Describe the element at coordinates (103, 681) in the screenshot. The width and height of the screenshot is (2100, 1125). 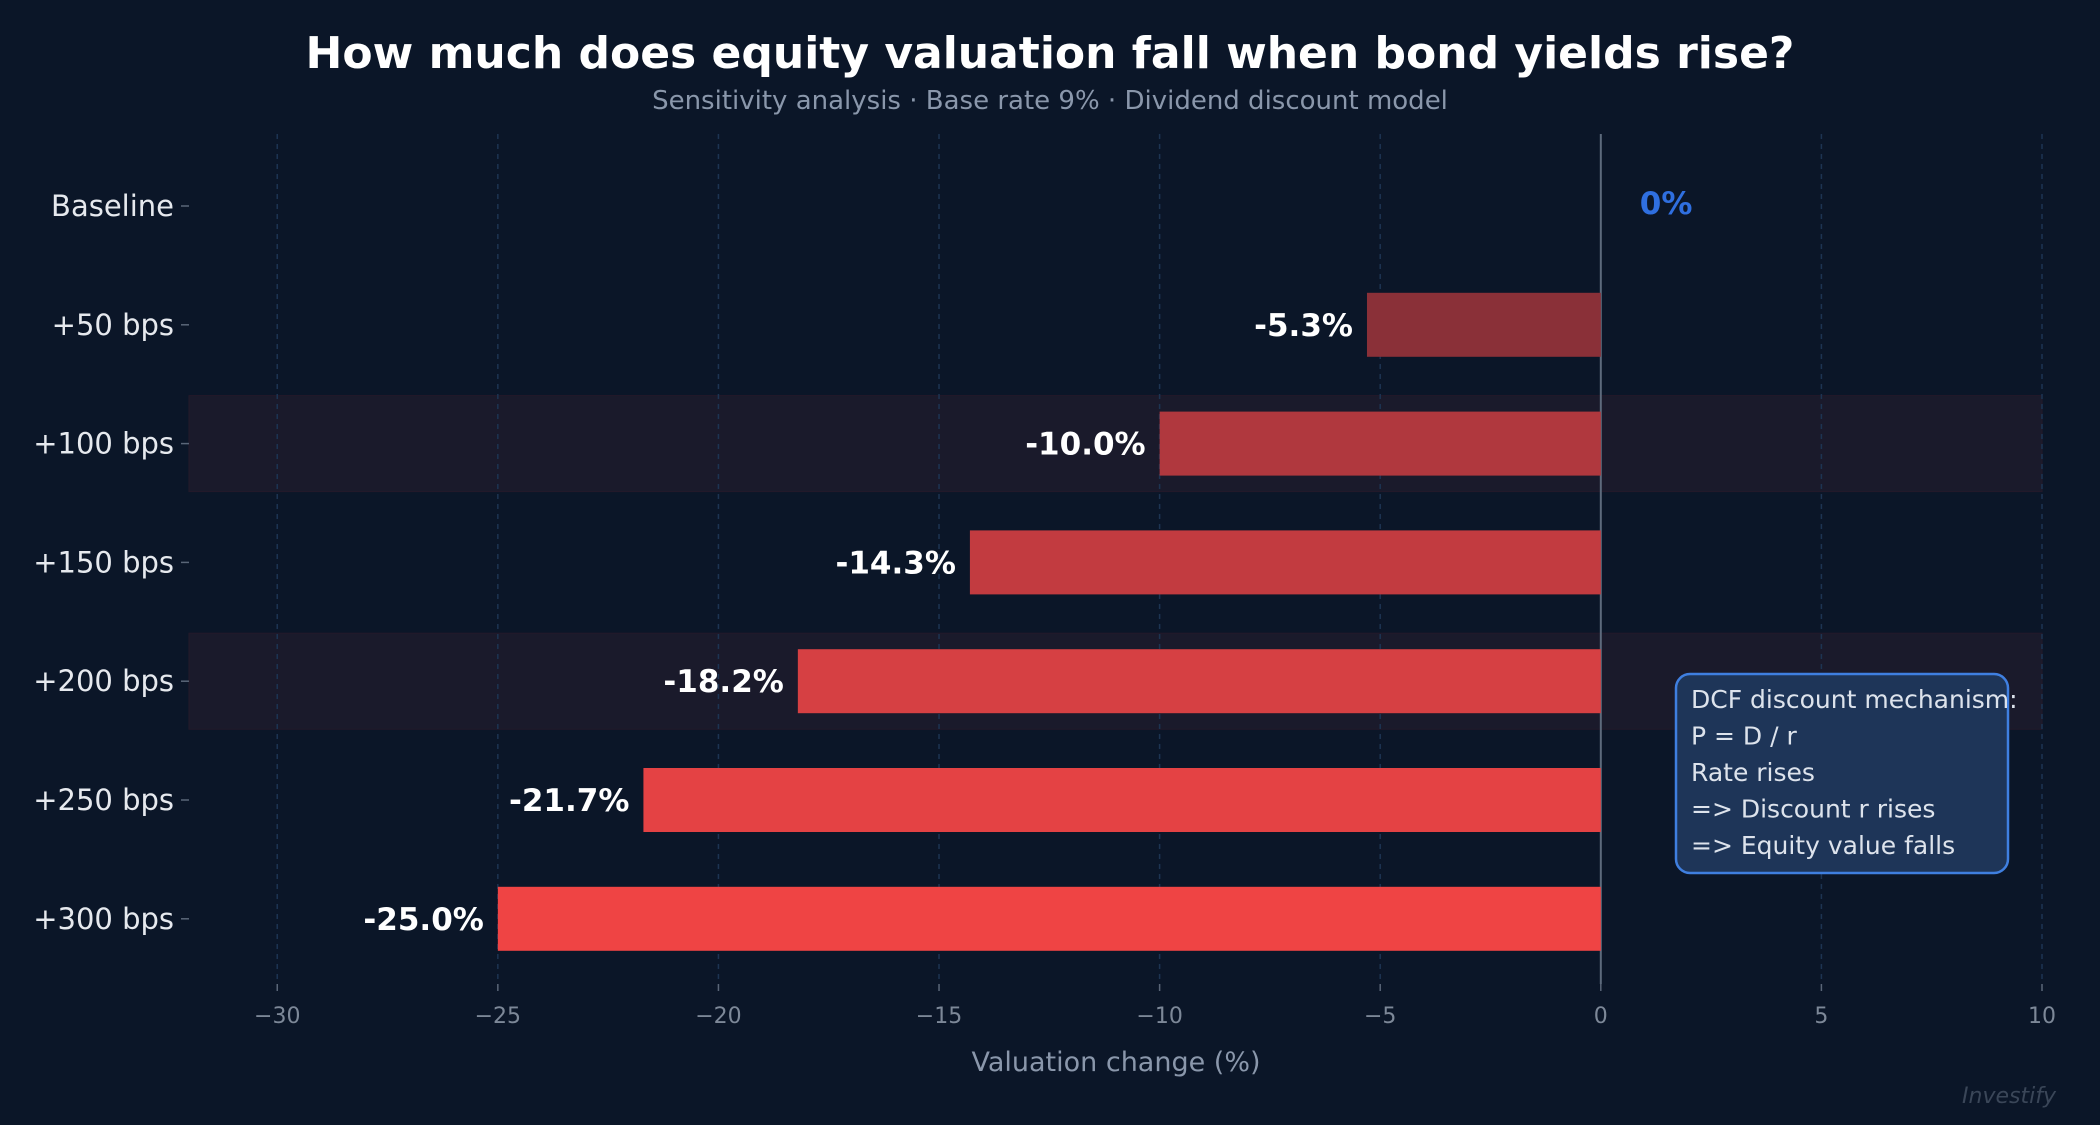
I see `y-tick-label: +200 bps` at that location.